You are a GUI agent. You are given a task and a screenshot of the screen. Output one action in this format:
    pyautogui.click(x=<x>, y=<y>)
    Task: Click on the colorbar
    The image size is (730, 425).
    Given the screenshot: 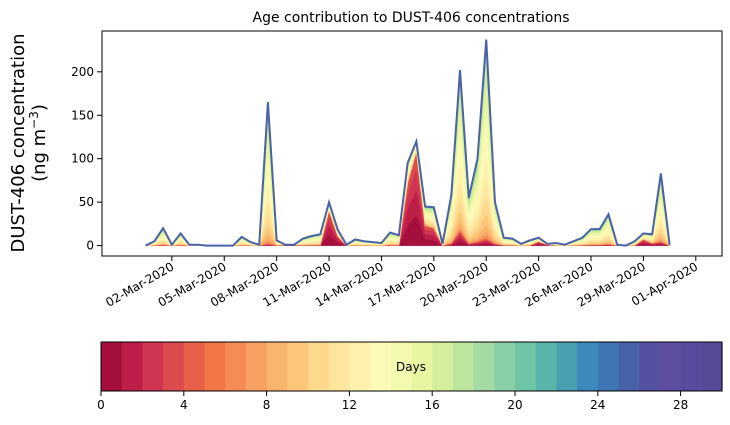 What is the action you would take?
    pyautogui.click(x=412, y=366)
    